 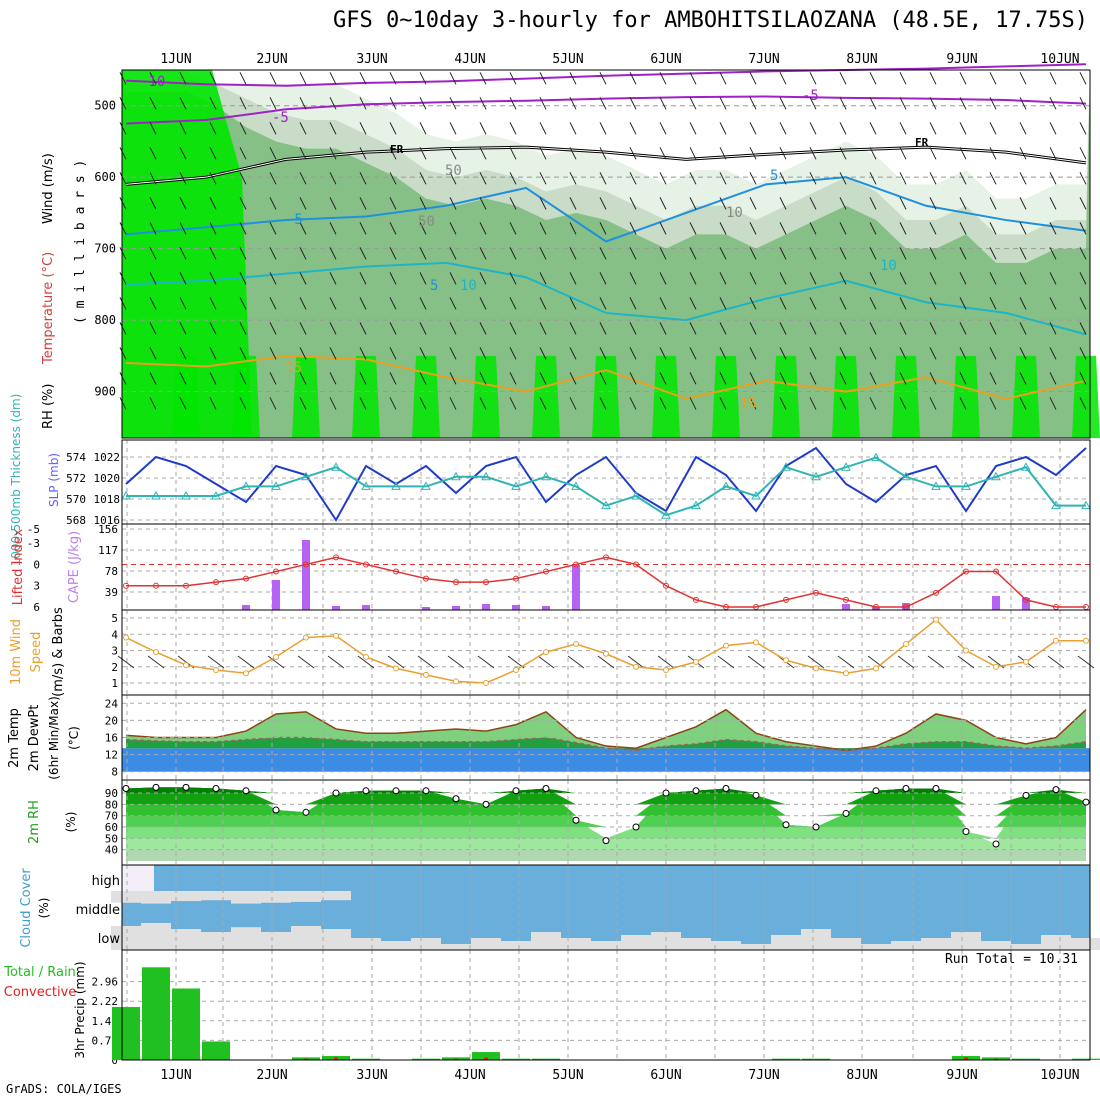 What do you see at coordinates (105, 982) in the screenshot?
I see `precip-tick: 2.96` at bounding box center [105, 982].